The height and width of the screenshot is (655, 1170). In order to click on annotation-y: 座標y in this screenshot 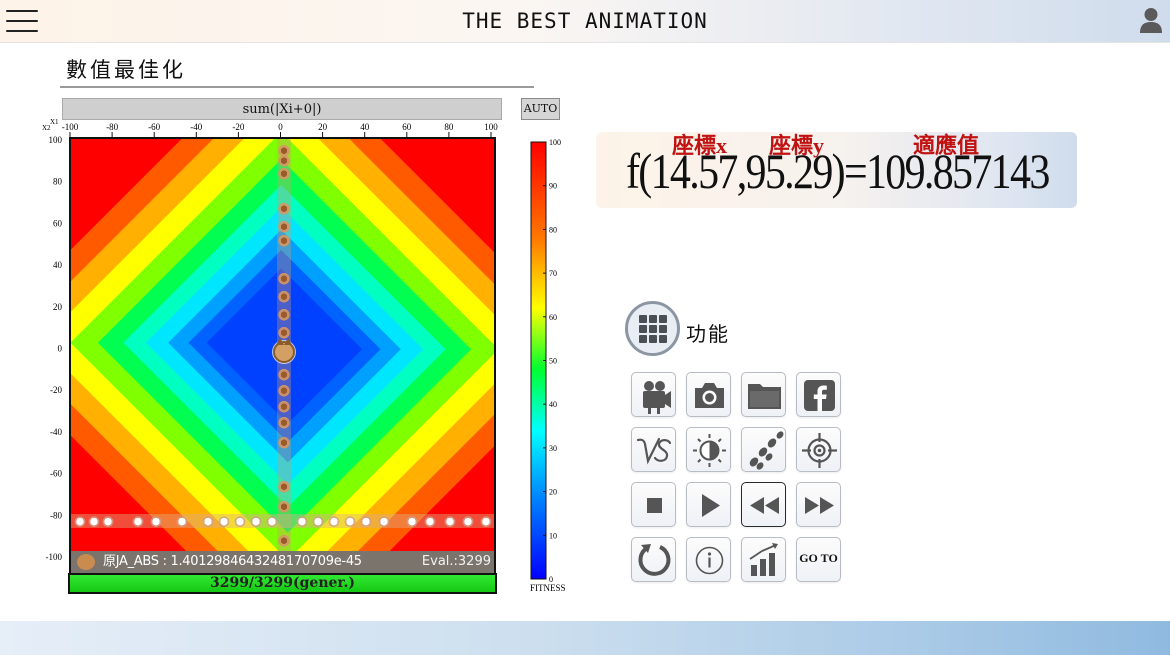, I will do `click(797, 145)`.